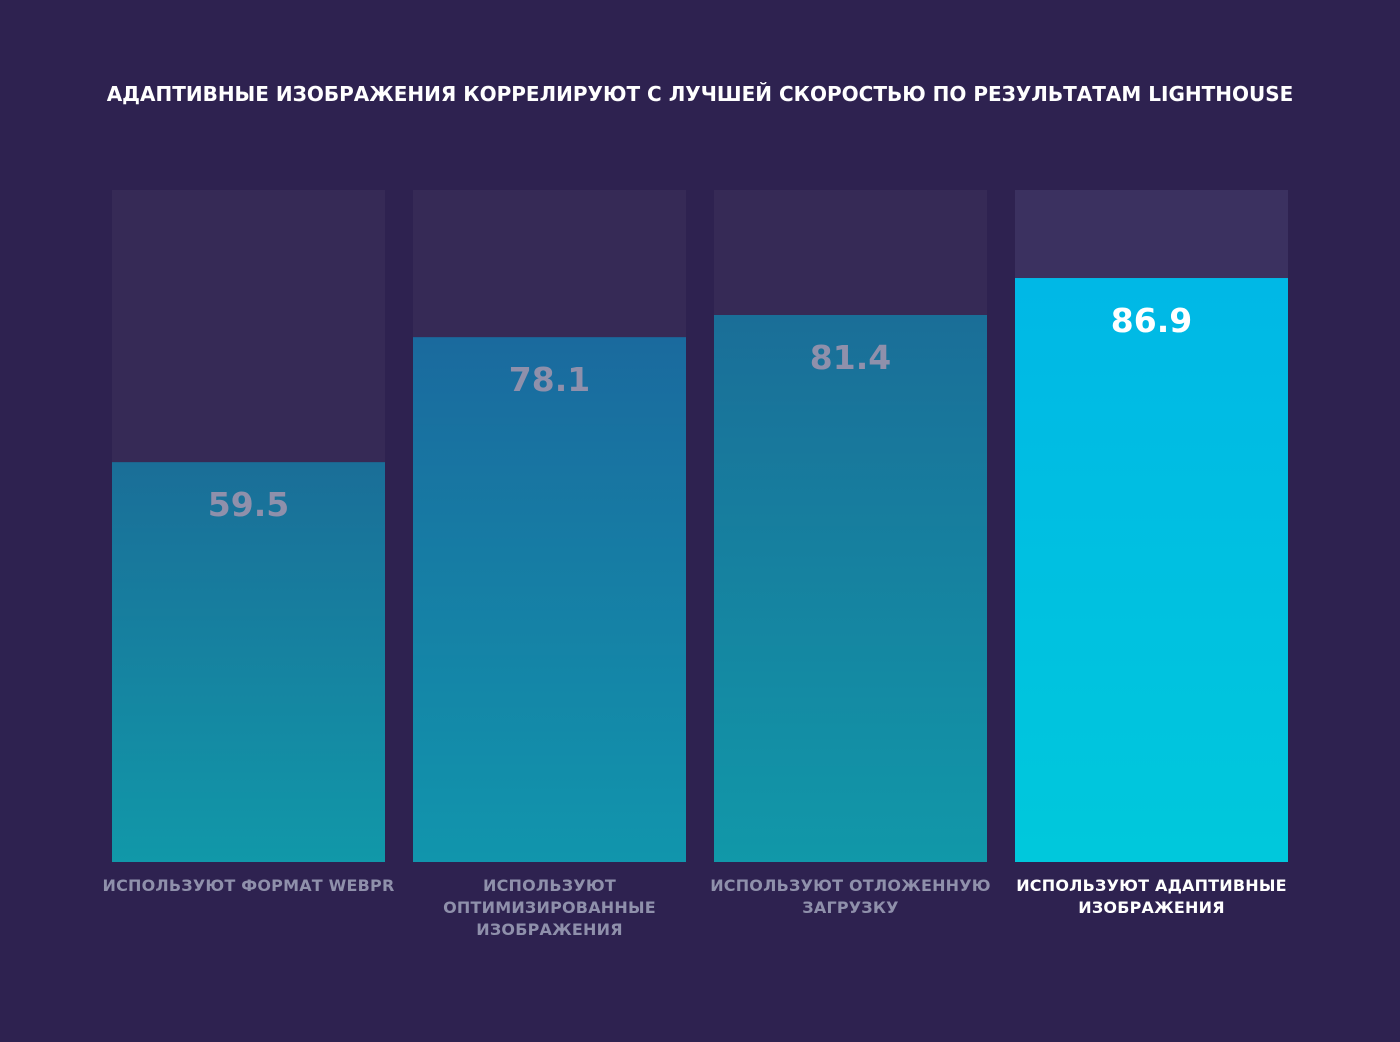 Image resolution: width=1400 pixels, height=1042 pixels. Describe the element at coordinates (1151, 896) in the screenshot. I see `x-tick-label: ИСПОЛЬЗУЮТ АДАПТИВНЫЕ ИЗОБРАЖЕНИЯ` at that location.